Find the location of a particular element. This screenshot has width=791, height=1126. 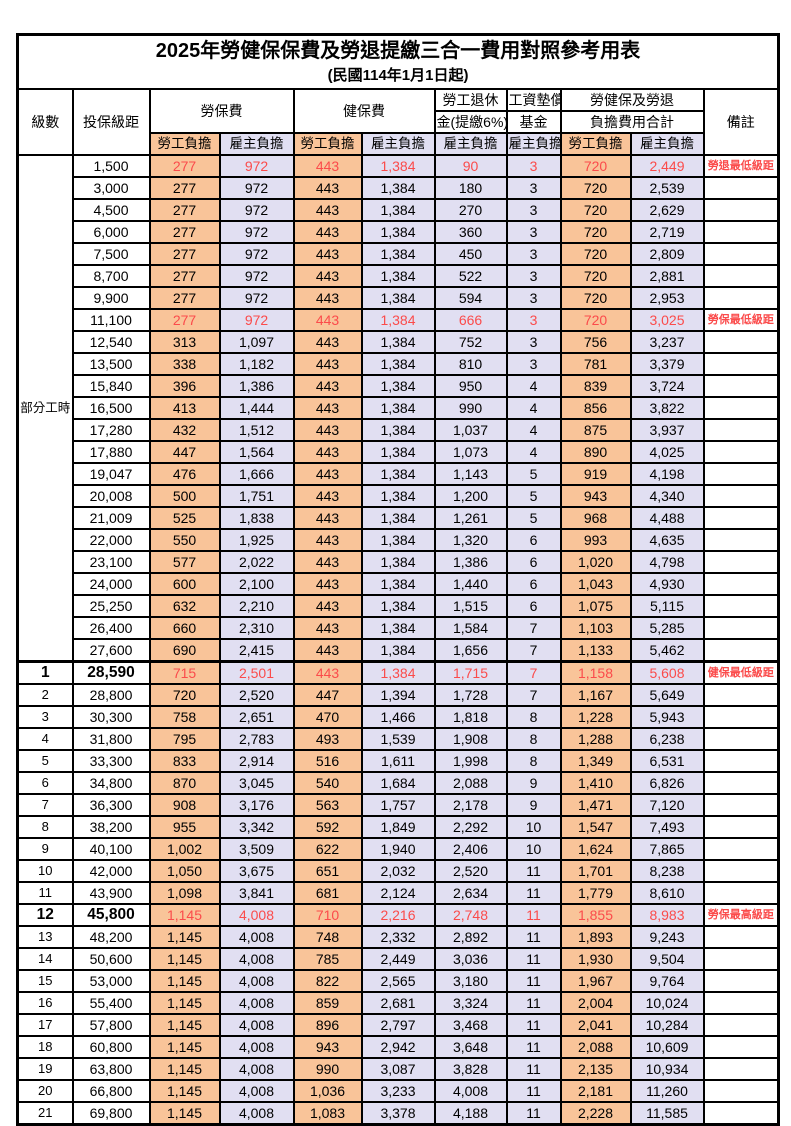

fee-cell: 2,681 is located at coordinates (398, 1003).